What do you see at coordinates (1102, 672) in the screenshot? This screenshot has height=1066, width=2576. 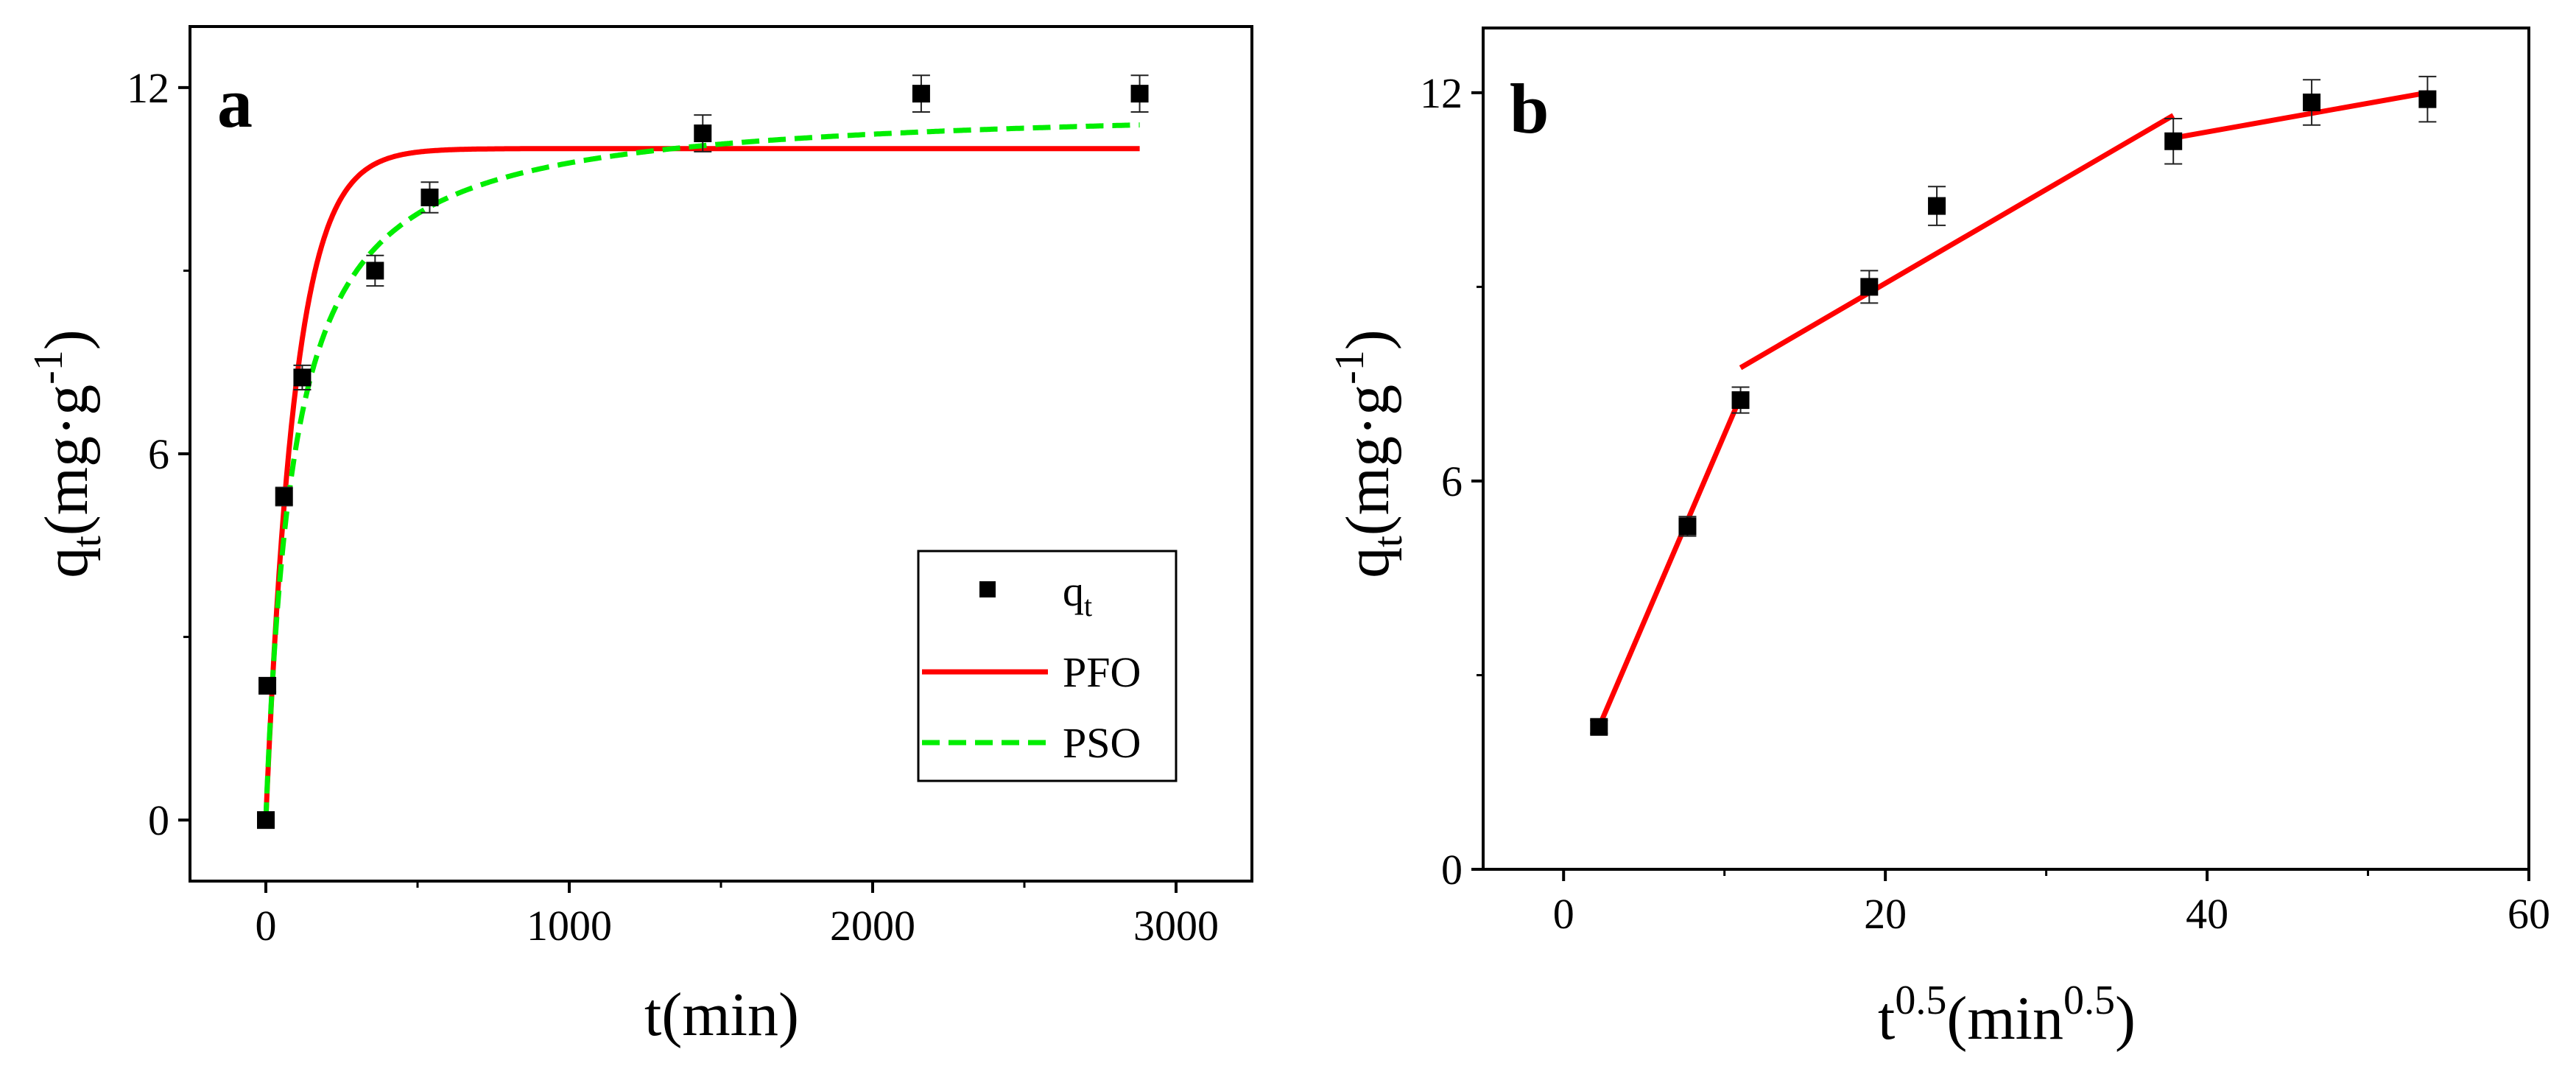 I see `legend-label-pfo: PFO` at bounding box center [1102, 672].